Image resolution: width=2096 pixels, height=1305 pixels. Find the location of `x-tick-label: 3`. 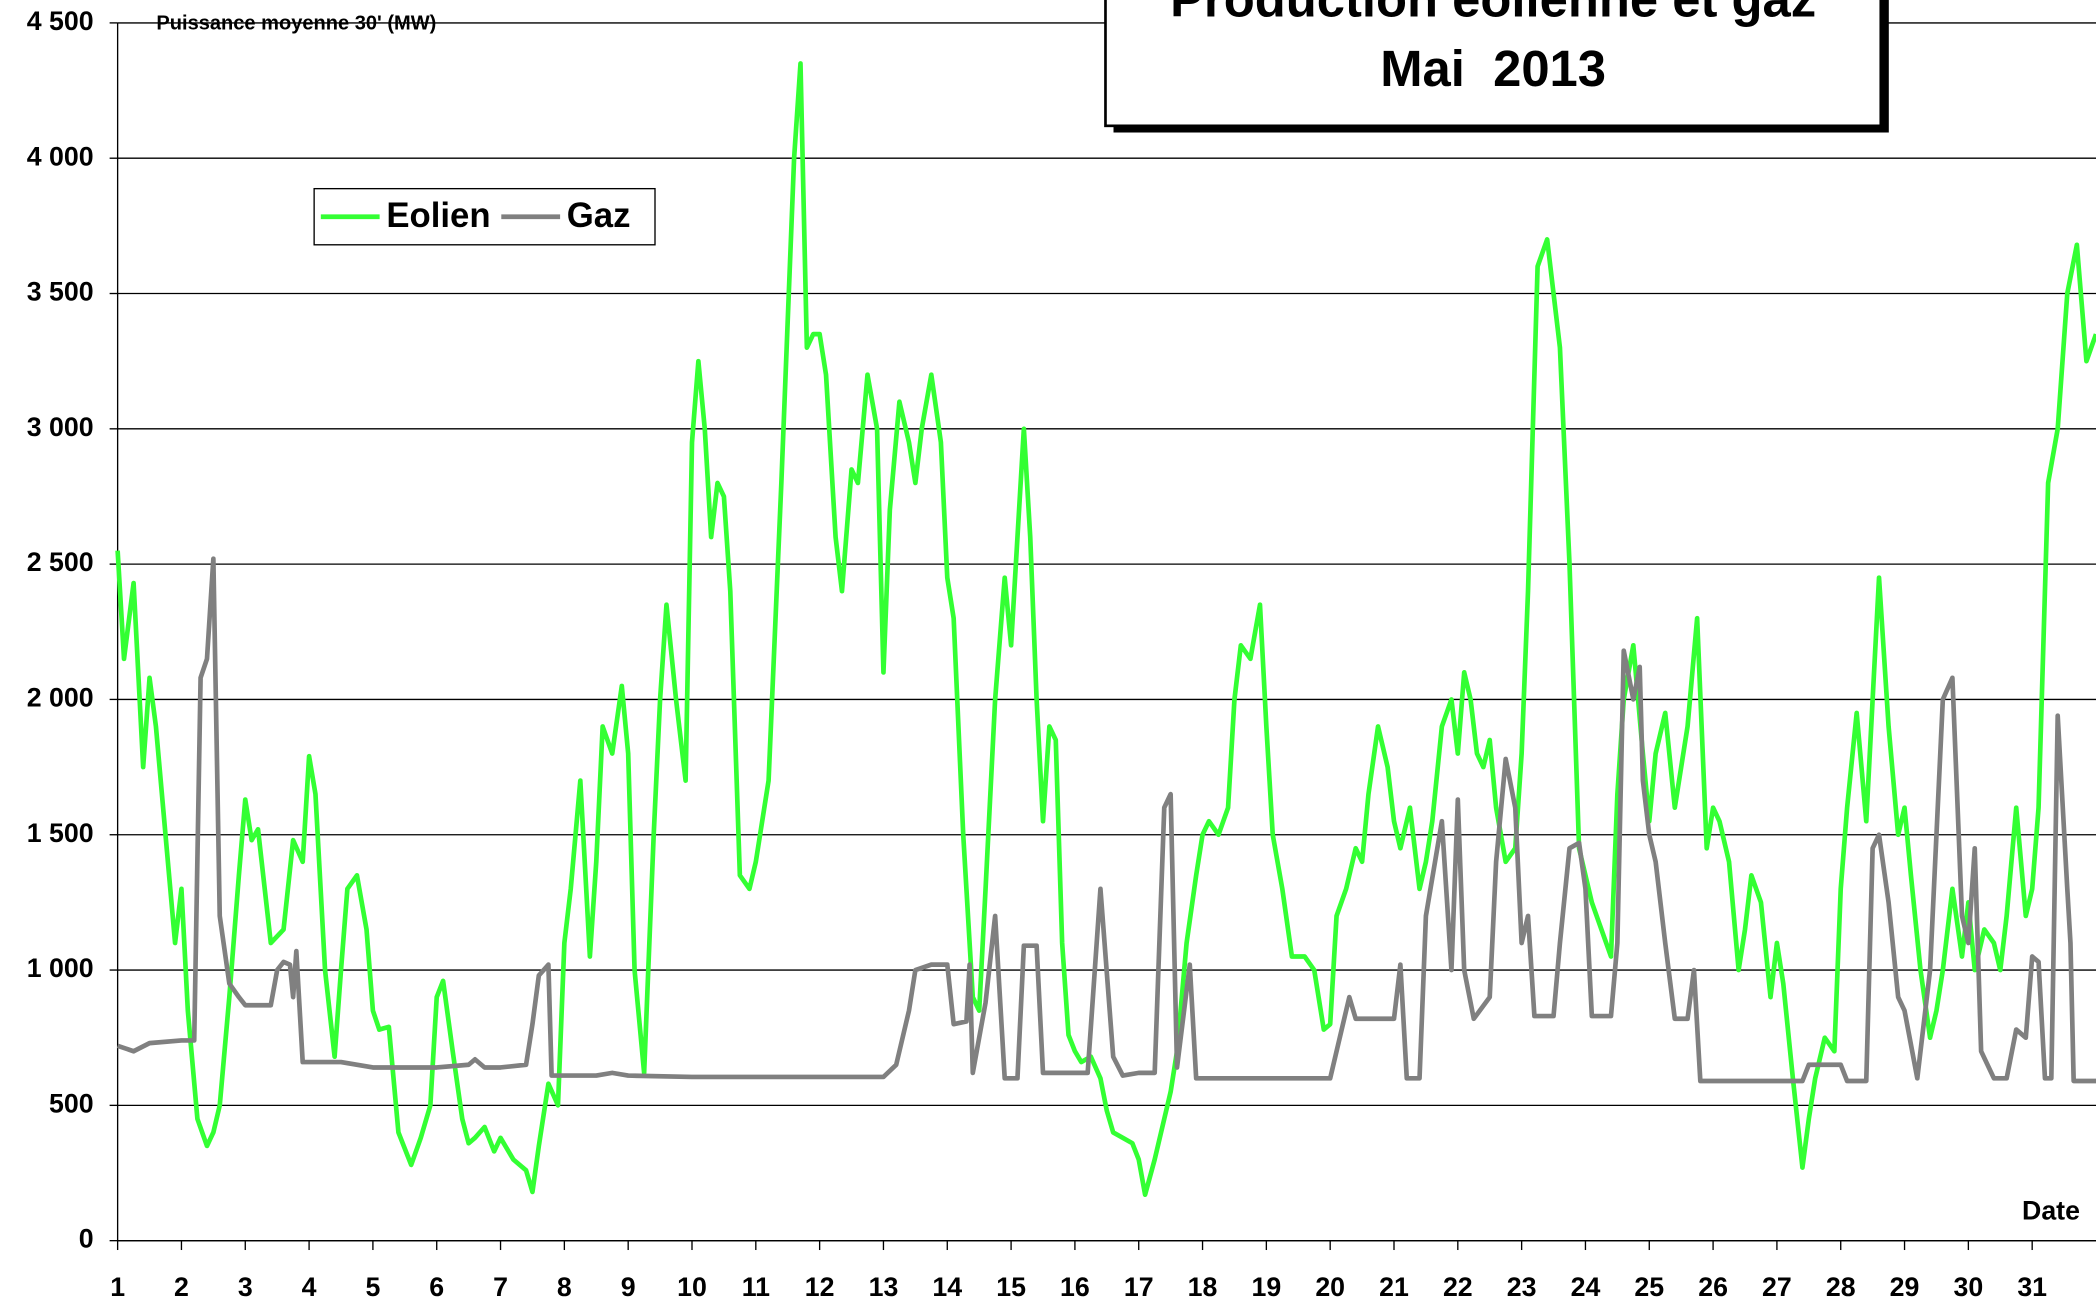

x-tick-label: 3 is located at coordinates (245, 1287).